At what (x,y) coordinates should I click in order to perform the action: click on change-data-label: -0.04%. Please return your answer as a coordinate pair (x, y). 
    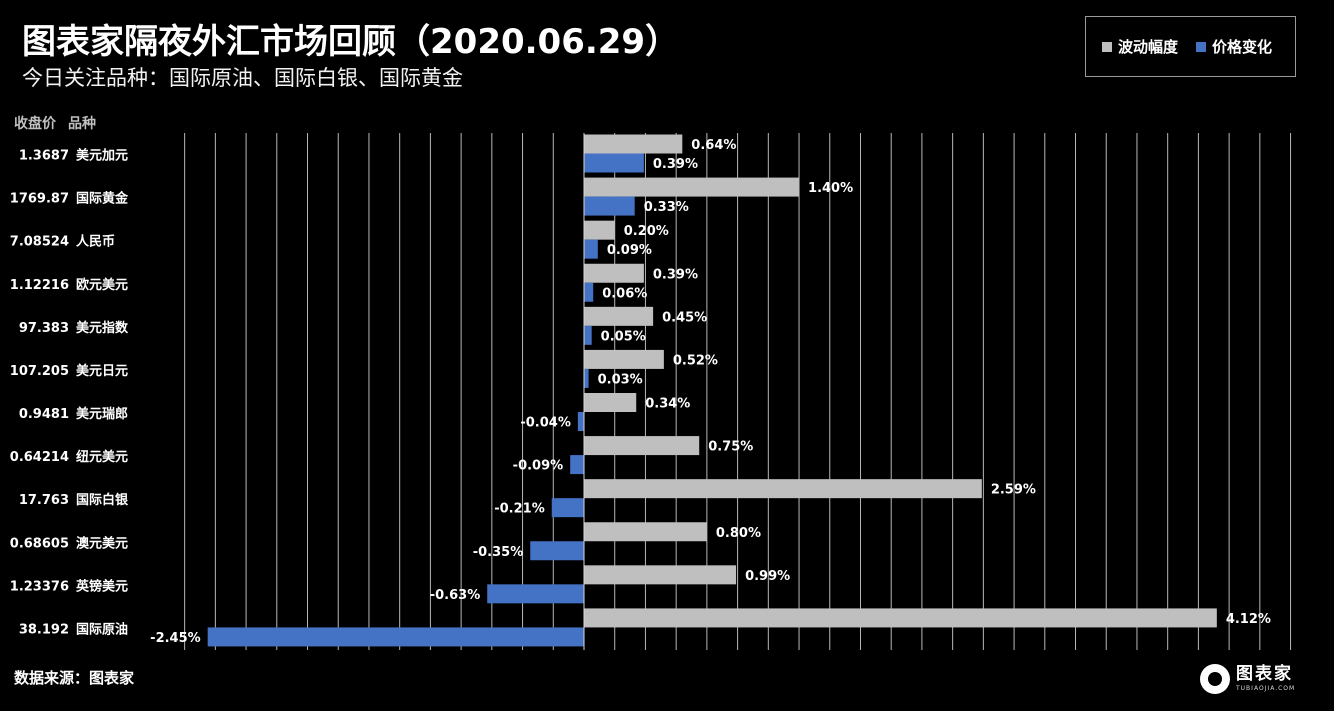
    Looking at the image, I should click on (545, 423).